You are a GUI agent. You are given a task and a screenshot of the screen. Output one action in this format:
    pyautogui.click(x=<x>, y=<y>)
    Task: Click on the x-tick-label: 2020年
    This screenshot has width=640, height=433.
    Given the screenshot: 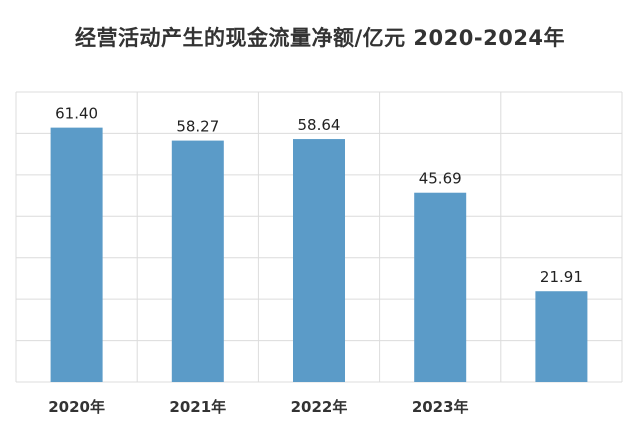 What is the action you would take?
    pyautogui.click(x=76, y=407)
    